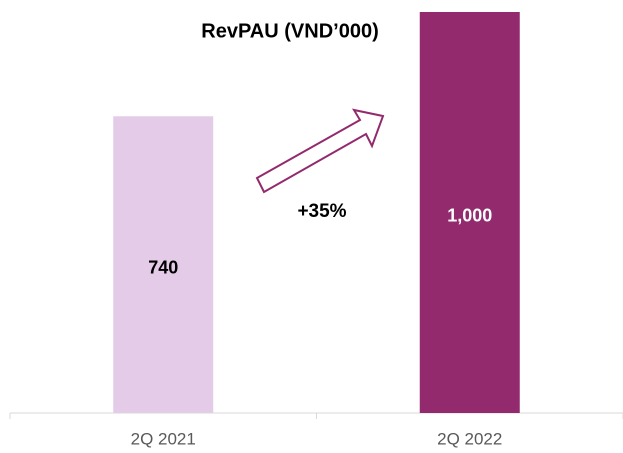  Describe the element at coordinates (289, 31) in the screenshot. I see `chart-title: RevPAU (VND’000)` at that location.